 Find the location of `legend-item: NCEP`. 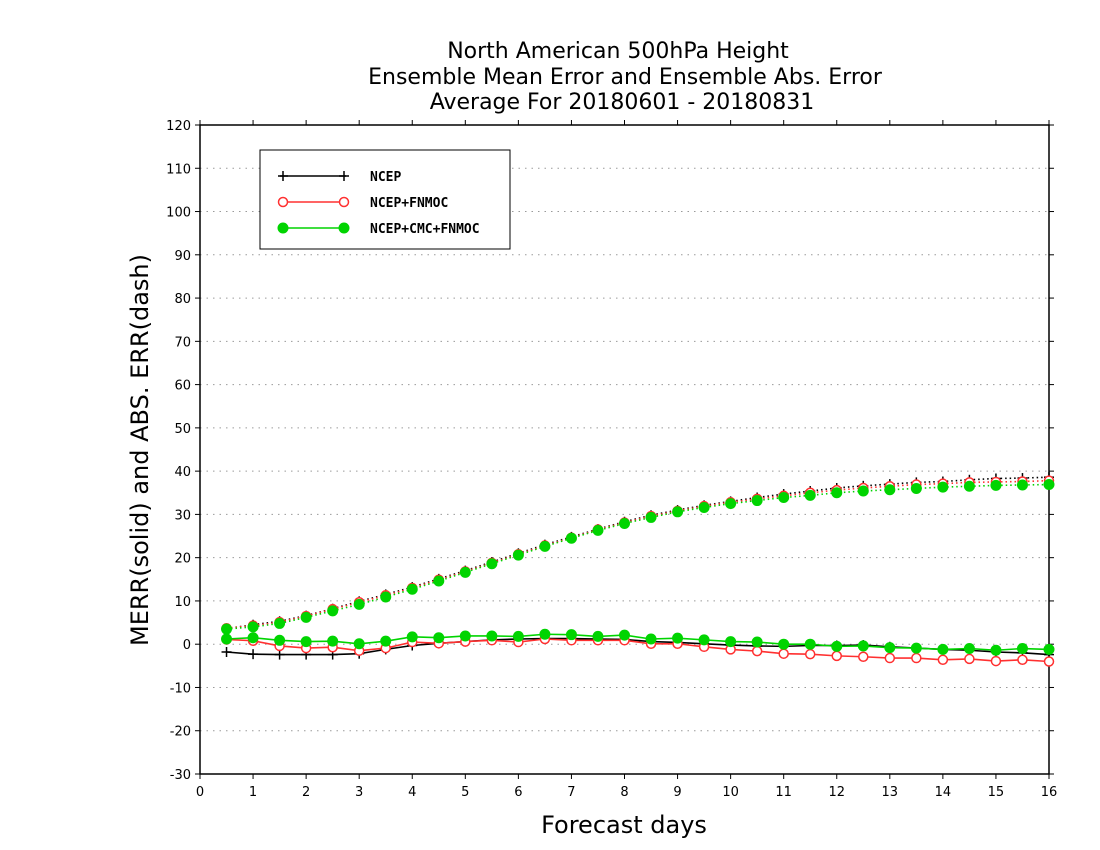

legend-item: NCEP is located at coordinates (339, 177).